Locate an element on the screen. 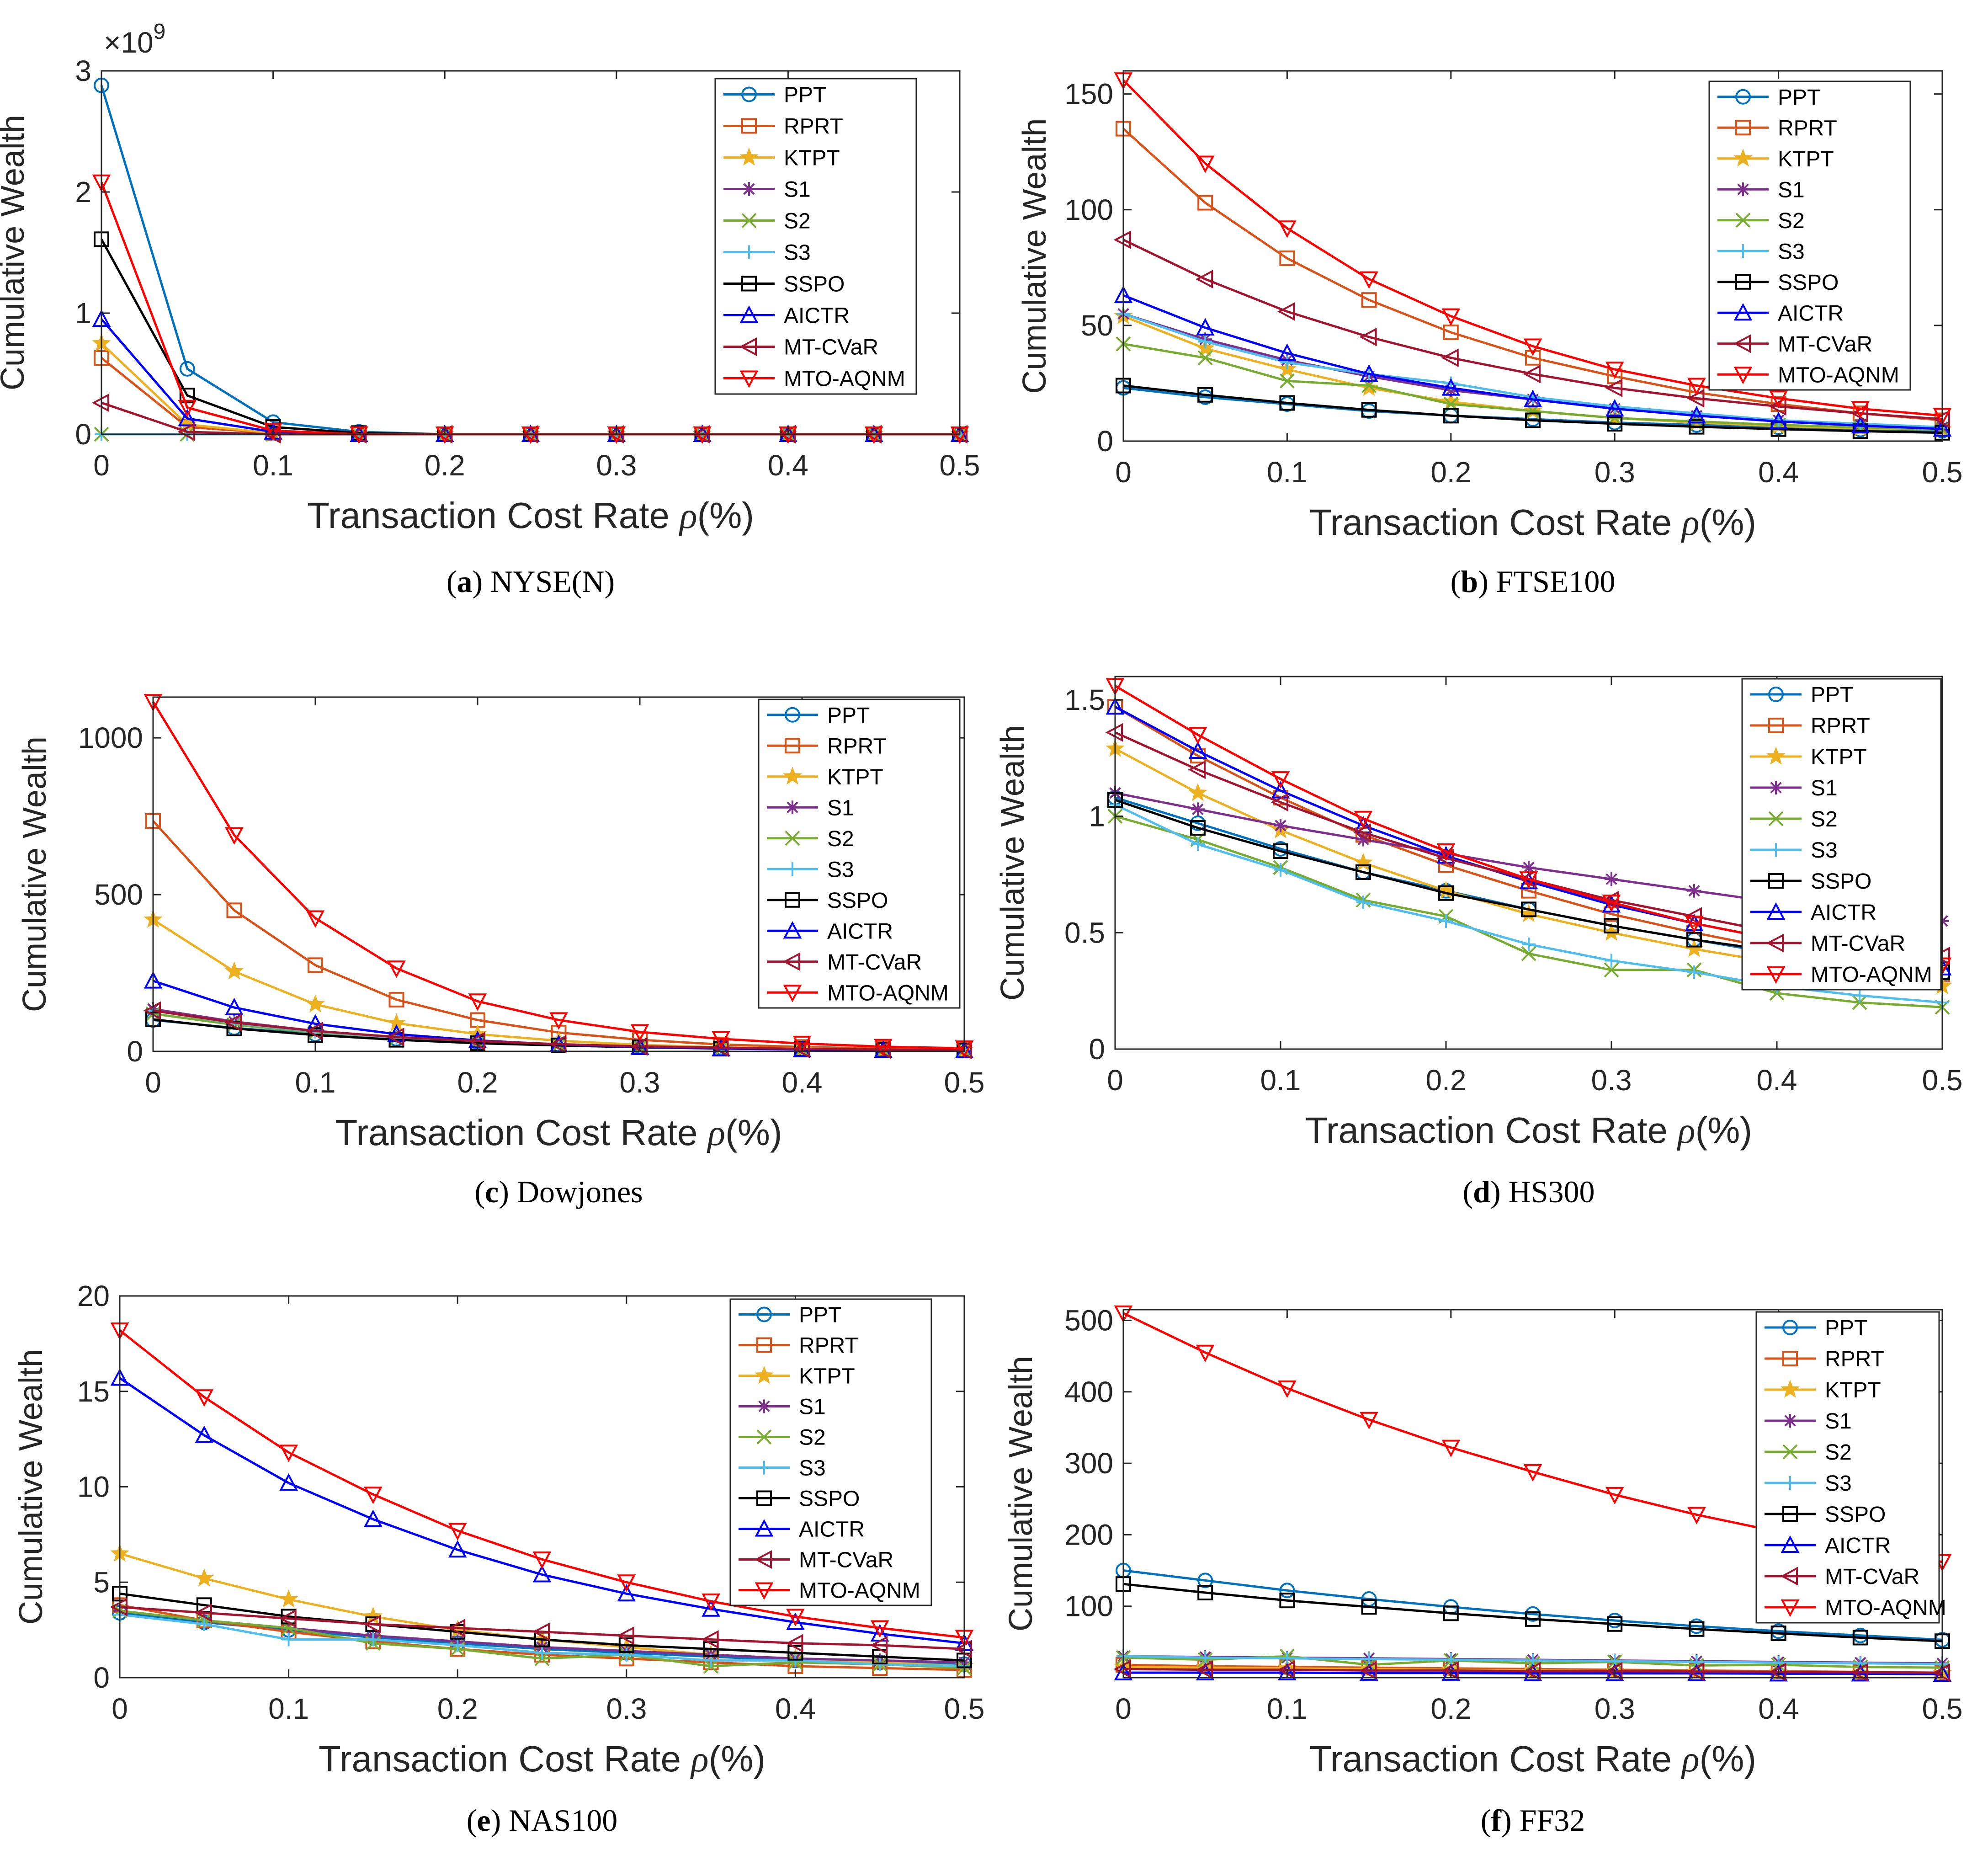 The height and width of the screenshot is (1855, 1988). panel-caption-text: ) NAS100 is located at coordinates (554, 1820).